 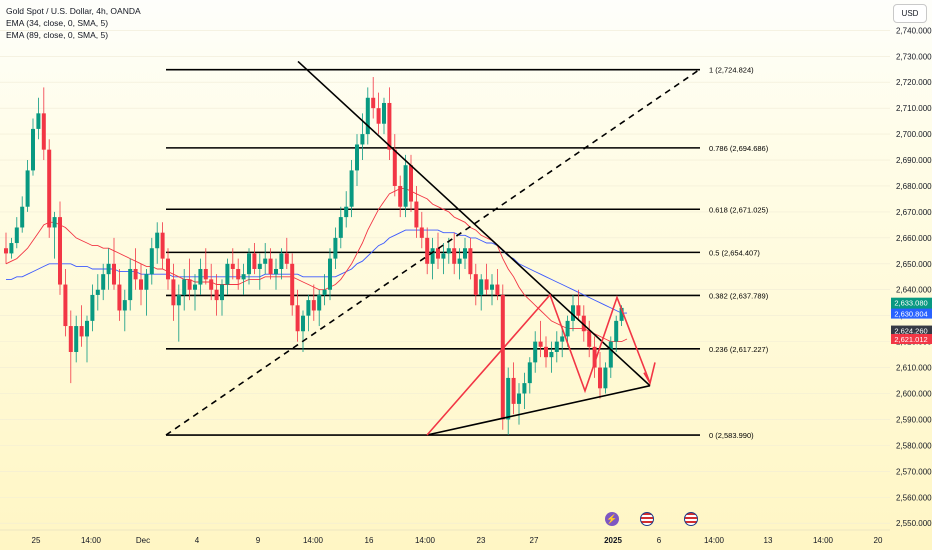 I want to click on x-tick-label: 23, so click(x=481, y=540).